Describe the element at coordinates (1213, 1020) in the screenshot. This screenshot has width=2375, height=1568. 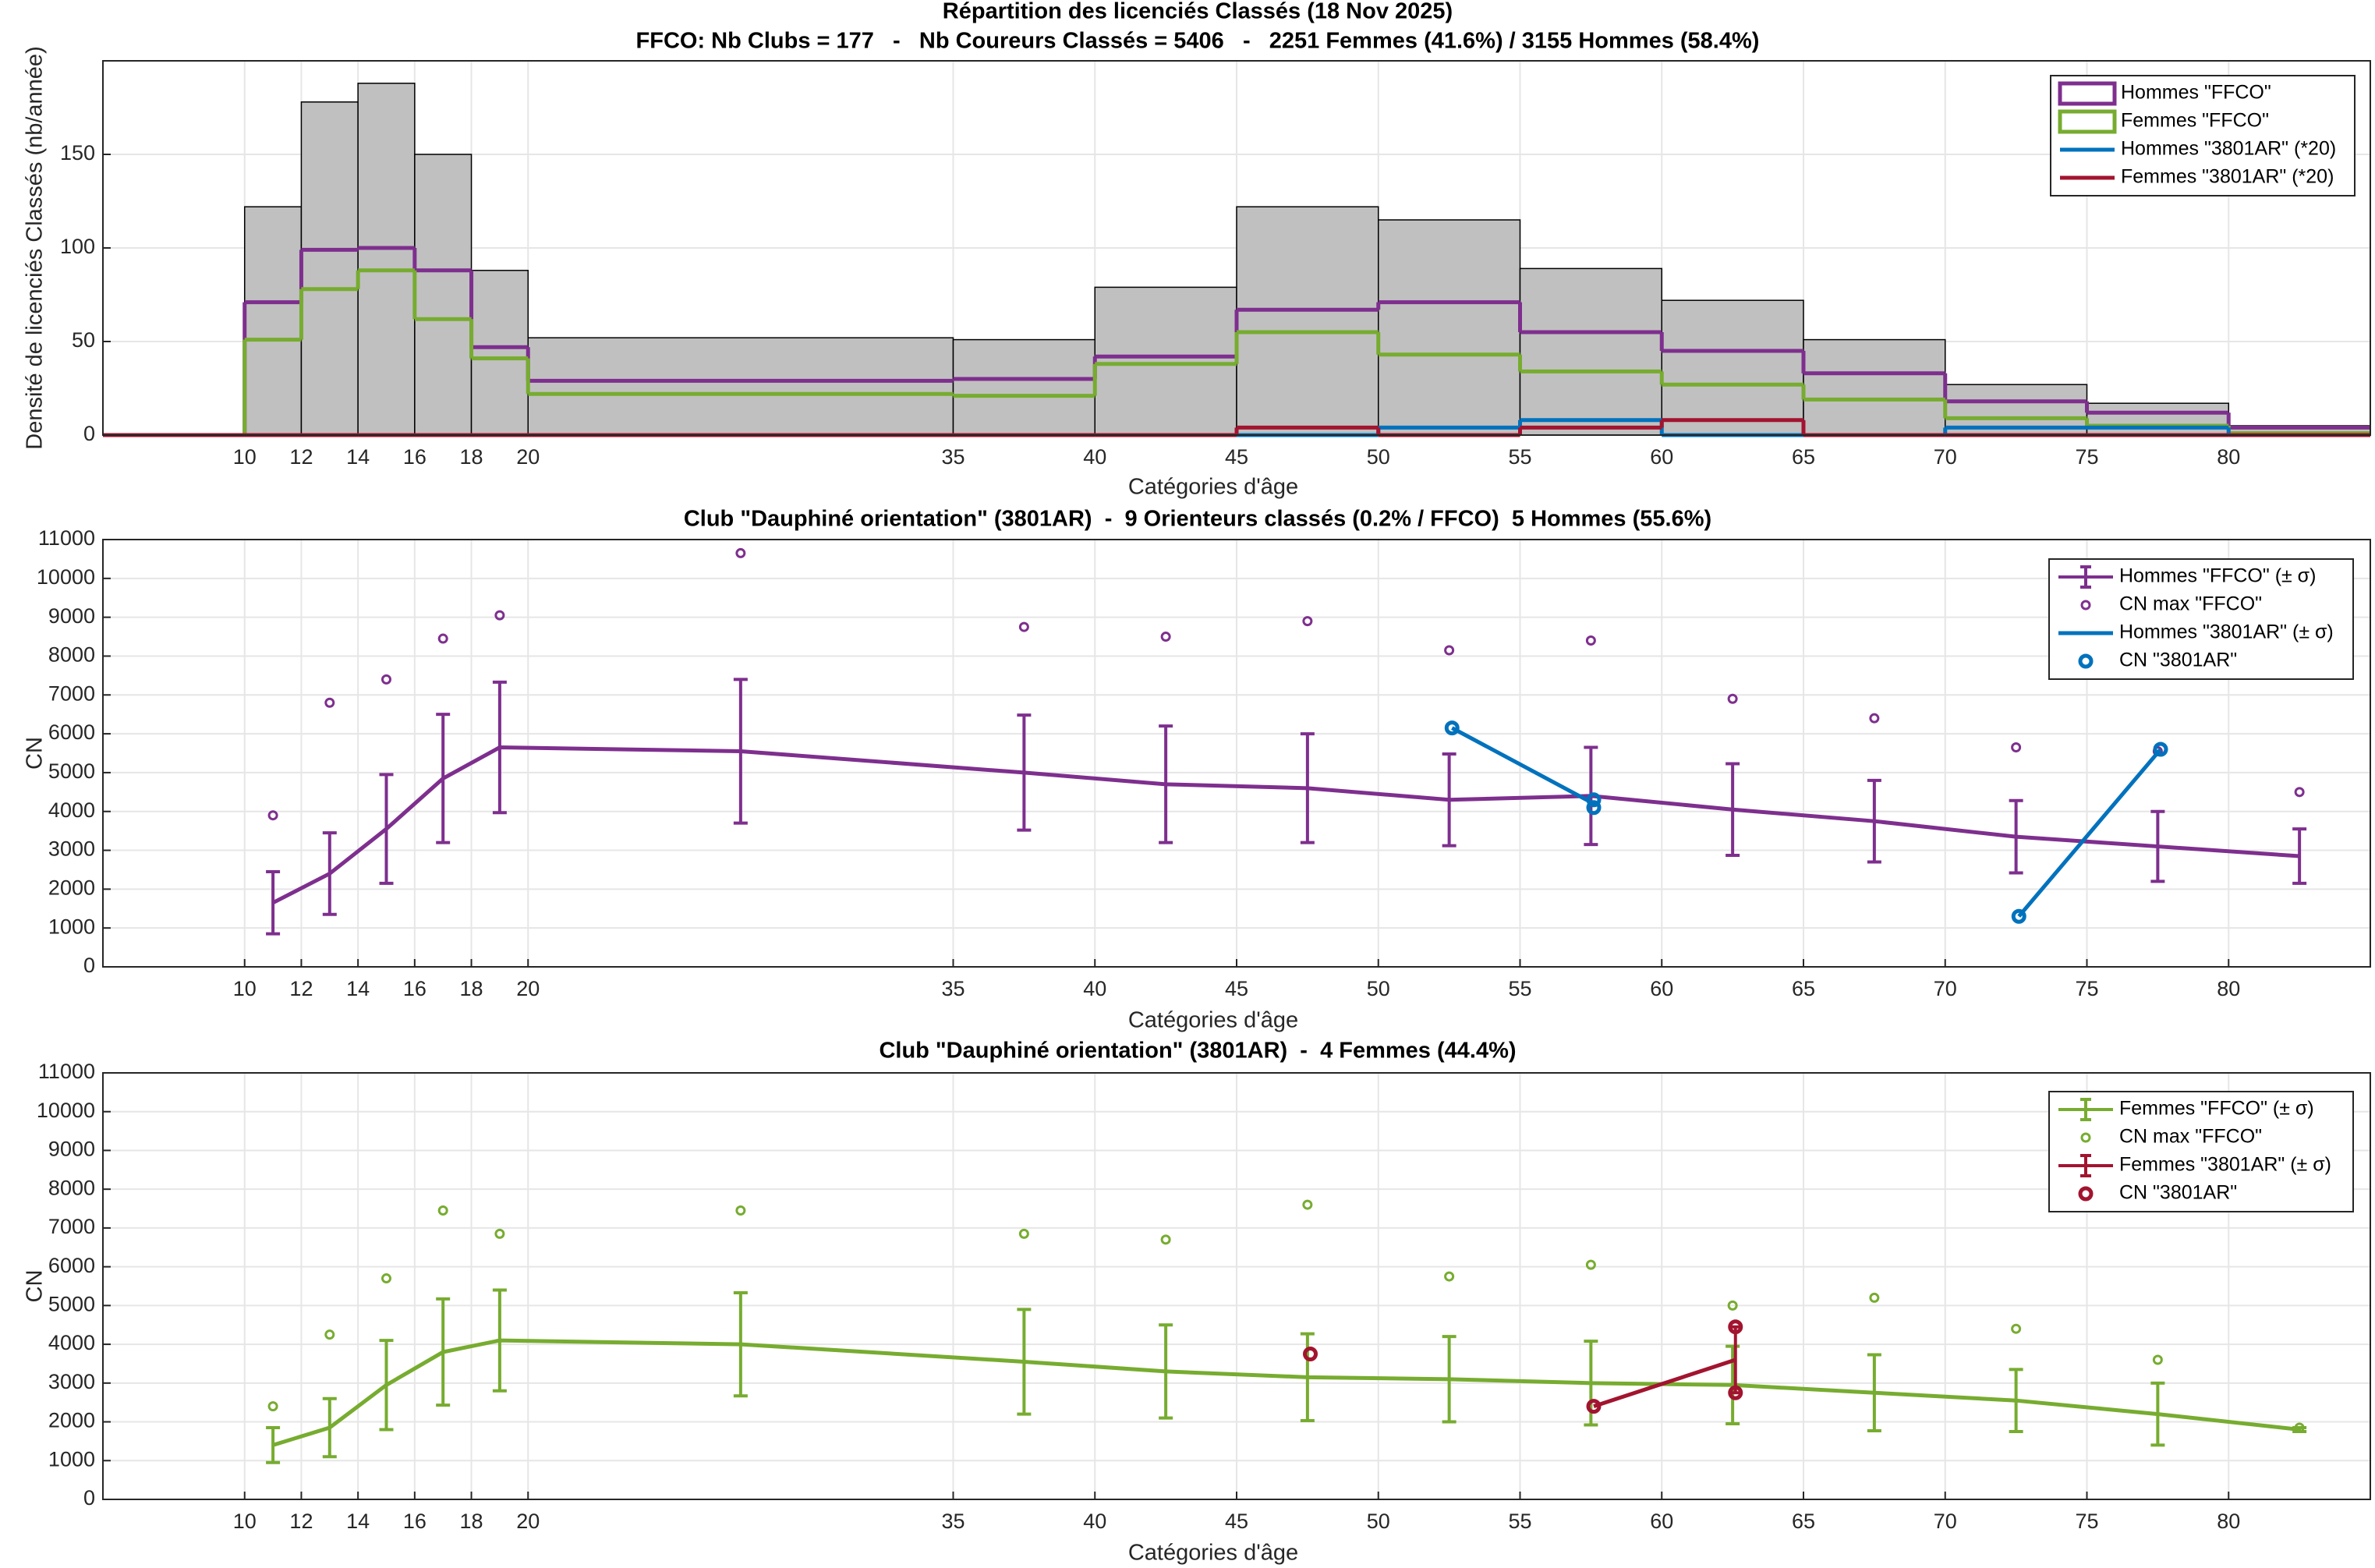
I see `x-axis-label: Catégories d'âge` at that location.